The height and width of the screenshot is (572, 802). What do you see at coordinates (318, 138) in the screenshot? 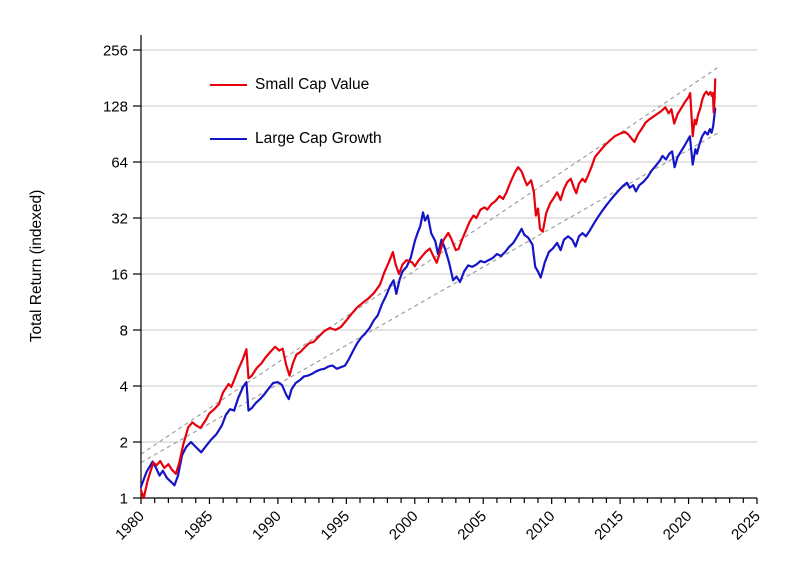
I see `legend-label-large-cap-growth: Large Cap Growth` at bounding box center [318, 138].